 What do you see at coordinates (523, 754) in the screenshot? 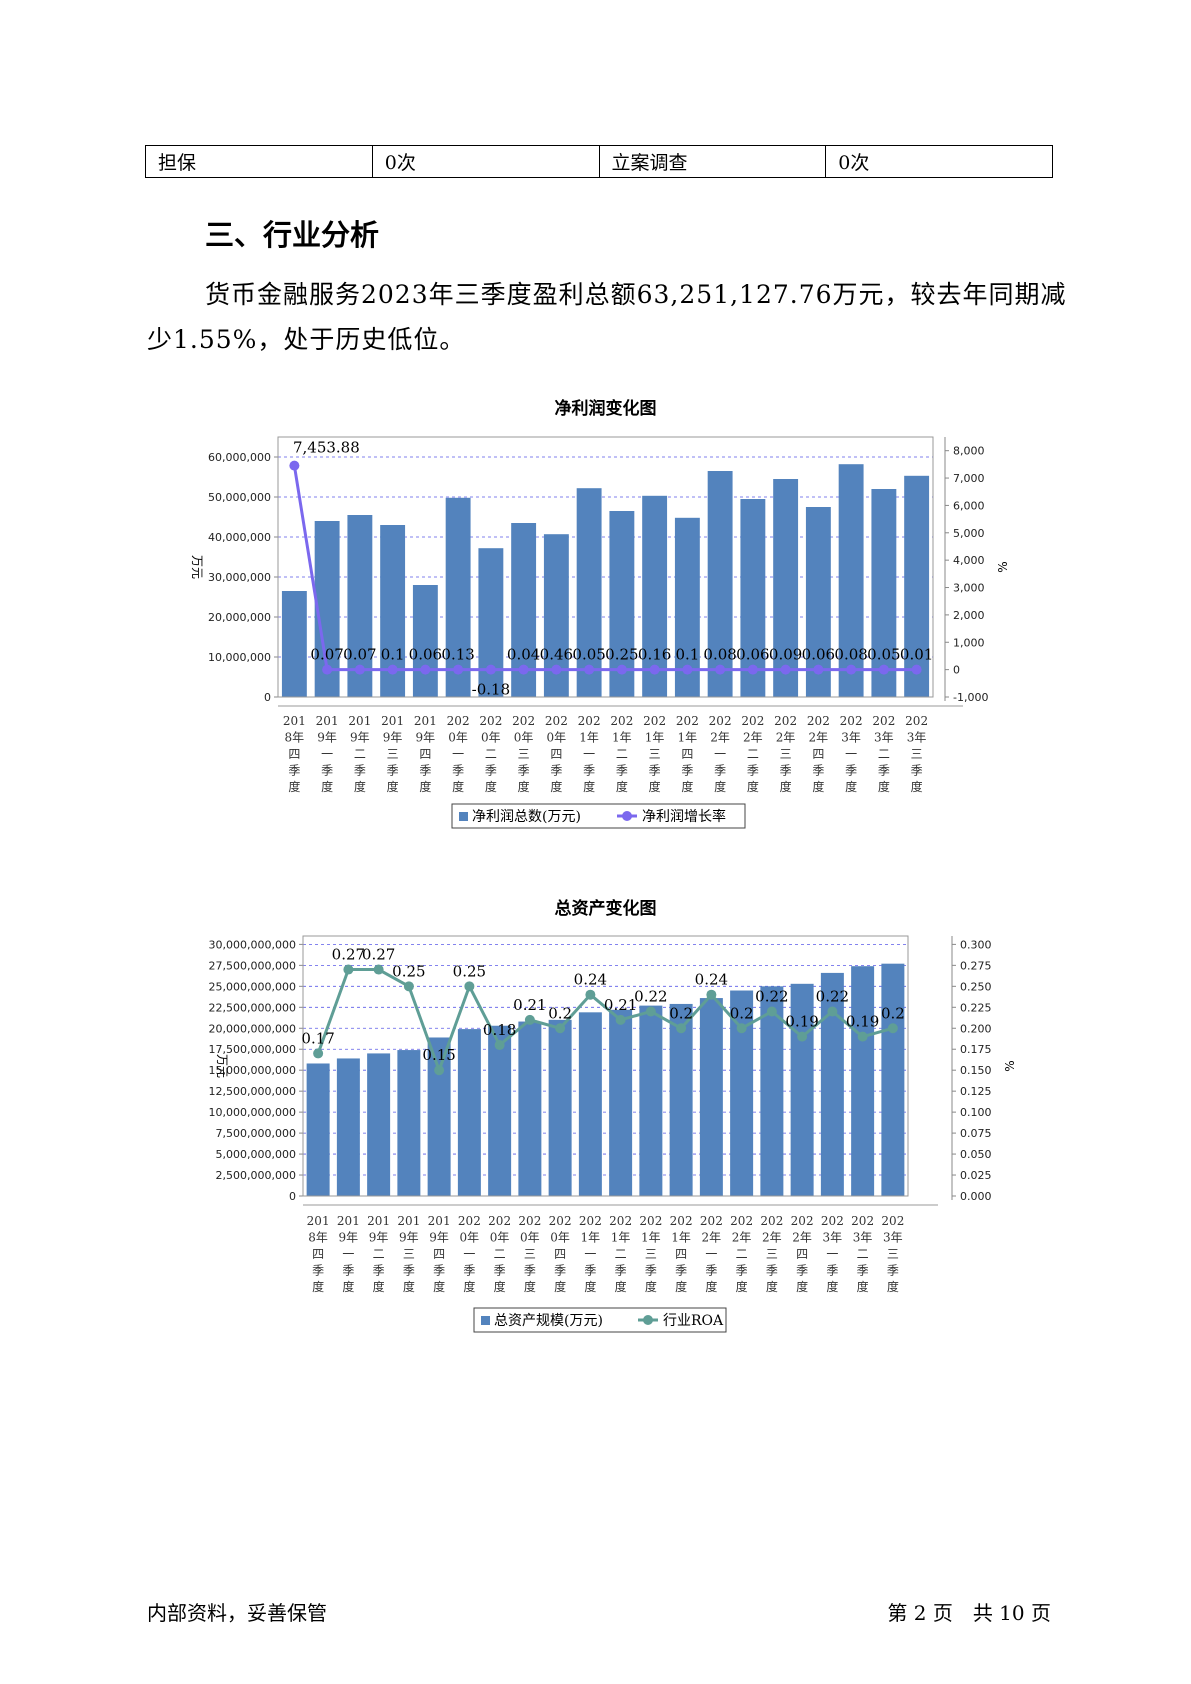
I see `x-tick-label: 202 0年三季度` at bounding box center [523, 754].